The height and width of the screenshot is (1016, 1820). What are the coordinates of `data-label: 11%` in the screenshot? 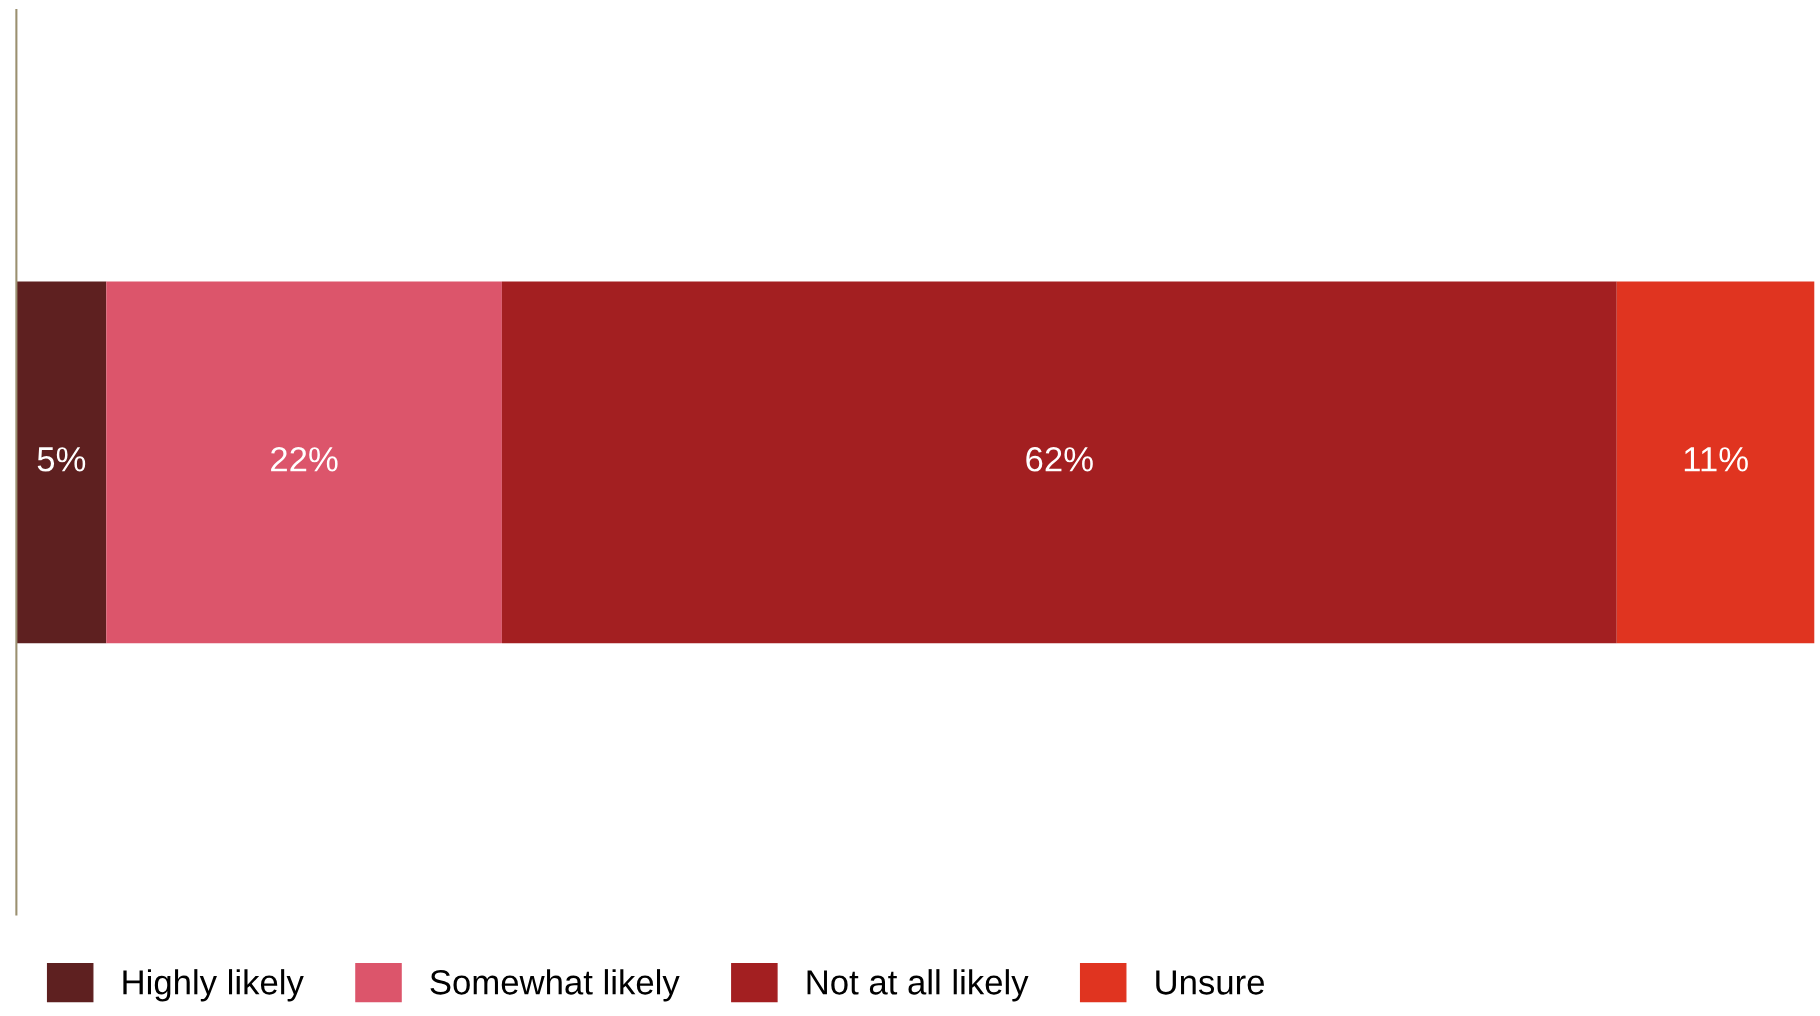 It's located at (1716, 459).